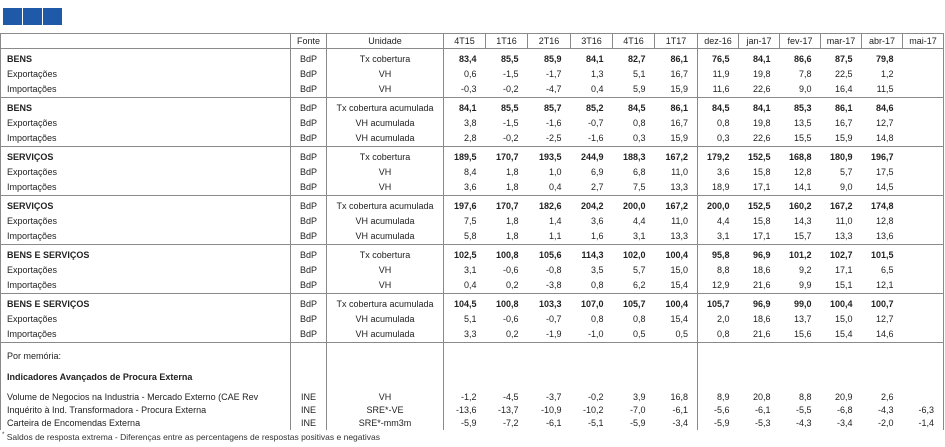 The width and height of the screenshot is (945, 447). What do you see at coordinates (676, 155) in the screenshot?
I see `value: 167,2` at bounding box center [676, 155].